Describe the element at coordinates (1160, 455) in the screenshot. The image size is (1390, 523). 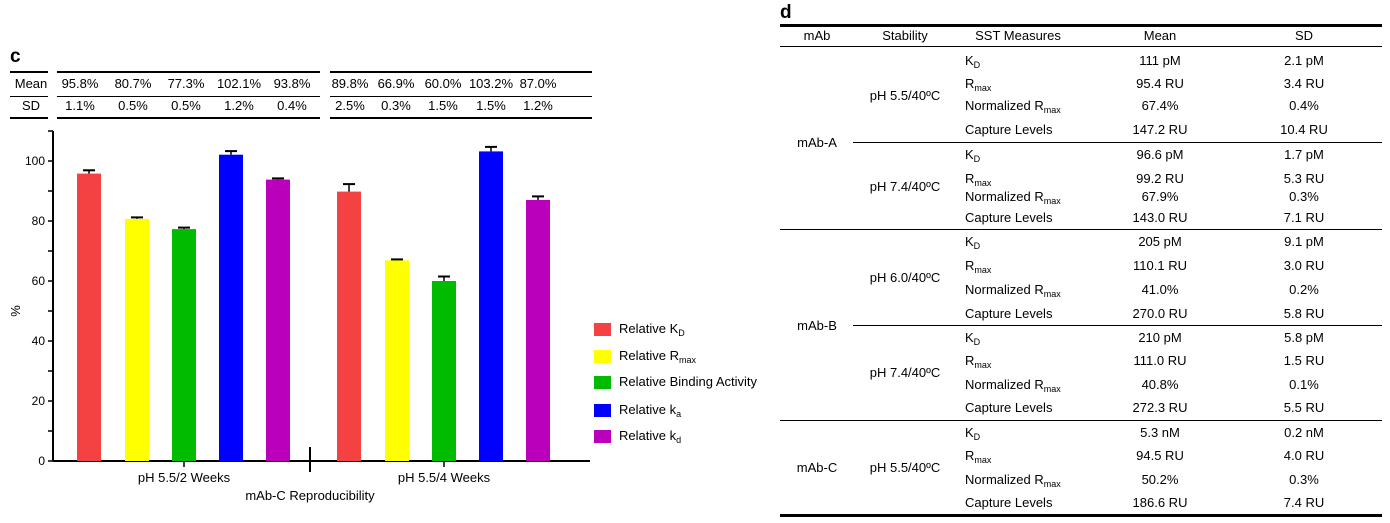
I see `mean-value: 94.5 RU` at that location.